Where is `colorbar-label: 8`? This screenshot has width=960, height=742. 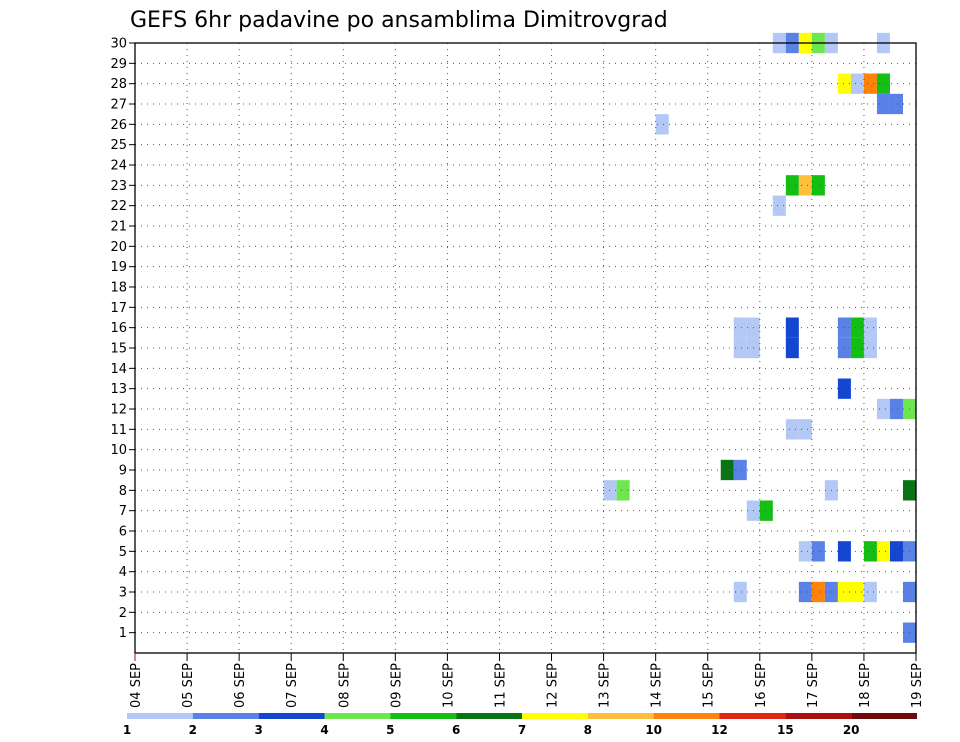
colorbar-label: 8 is located at coordinates (588, 730).